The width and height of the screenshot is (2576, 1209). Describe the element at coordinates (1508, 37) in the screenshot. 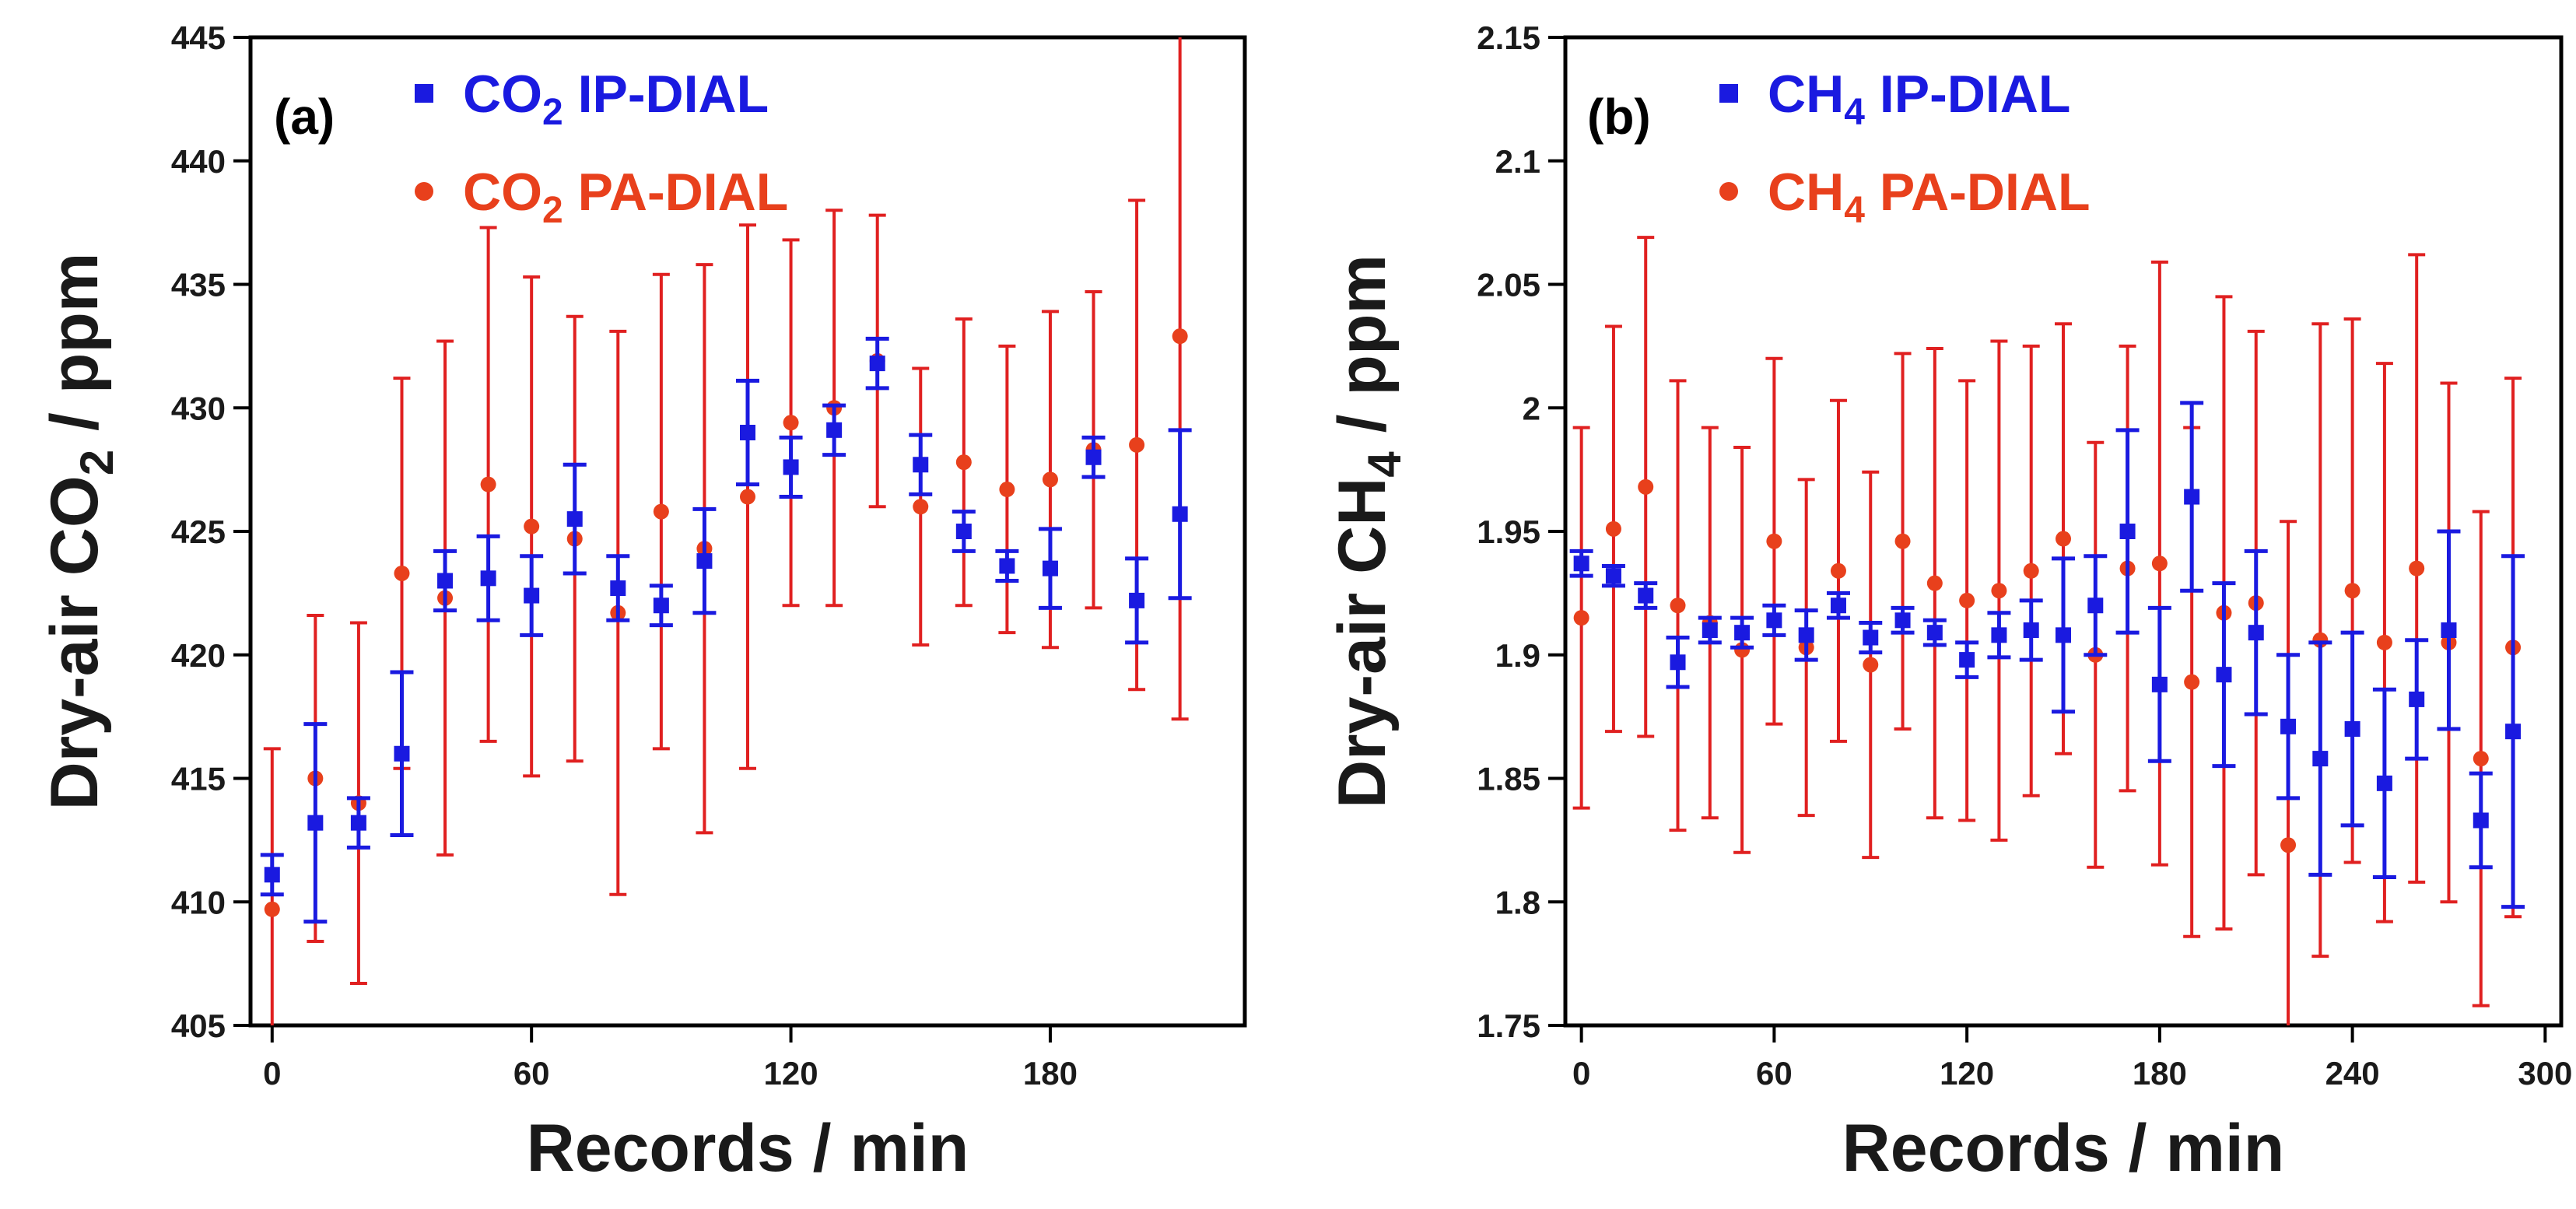

I see `y-tick-label: 2.15` at that location.